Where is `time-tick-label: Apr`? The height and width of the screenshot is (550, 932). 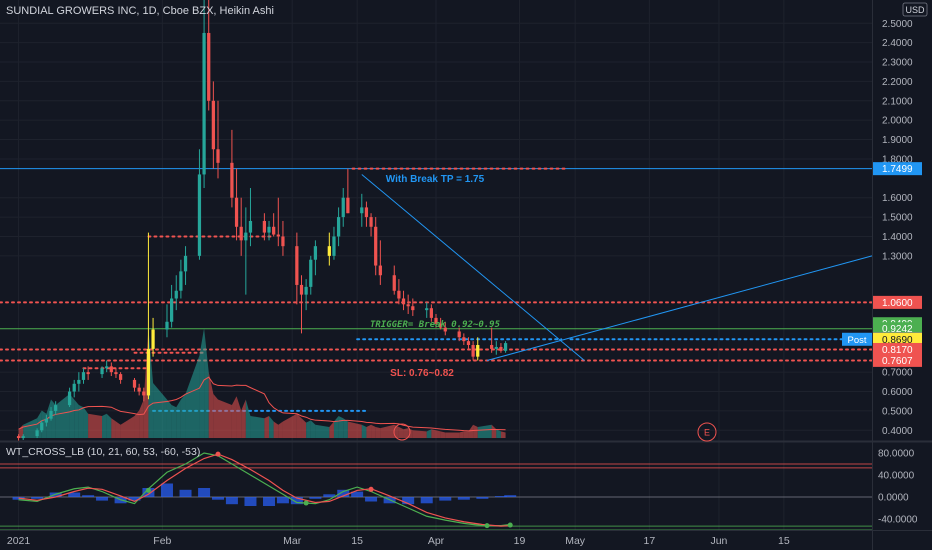 time-tick-label: Apr is located at coordinates (436, 541).